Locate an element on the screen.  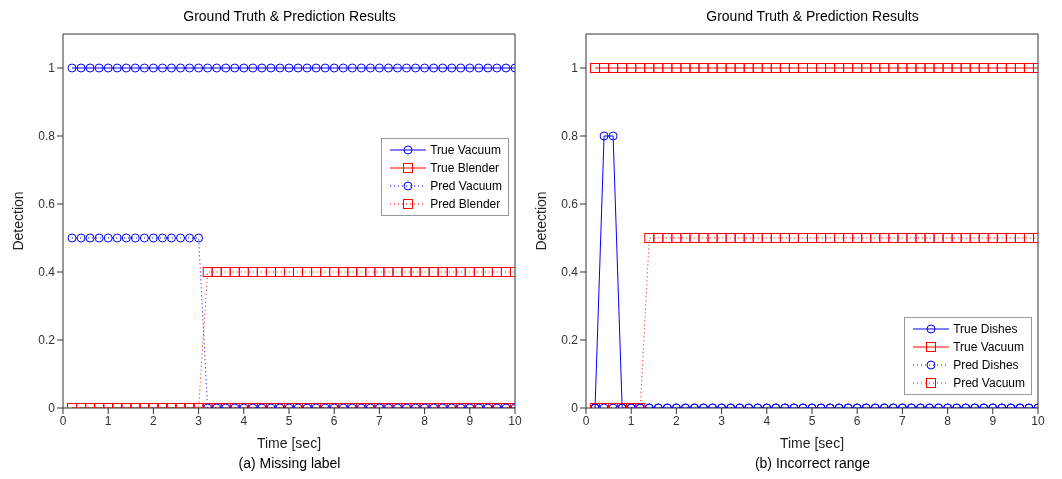
text: (a) Missing label is located at coordinates (289, 463).